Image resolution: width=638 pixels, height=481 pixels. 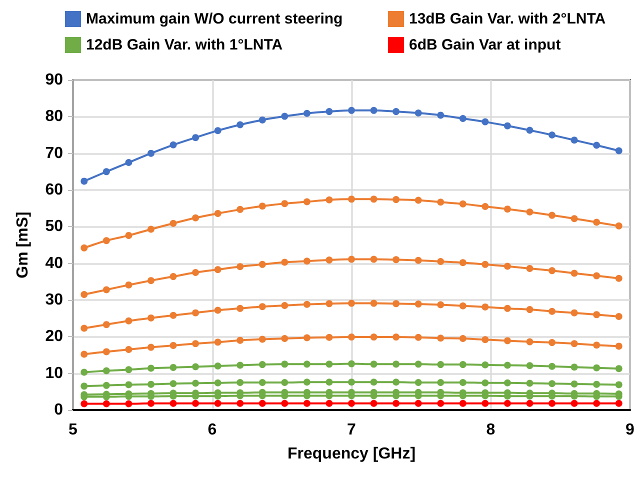 What do you see at coordinates (54, 190) in the screenshot?
I see `y-tick-label: 60` at bounding box center [54, 190].